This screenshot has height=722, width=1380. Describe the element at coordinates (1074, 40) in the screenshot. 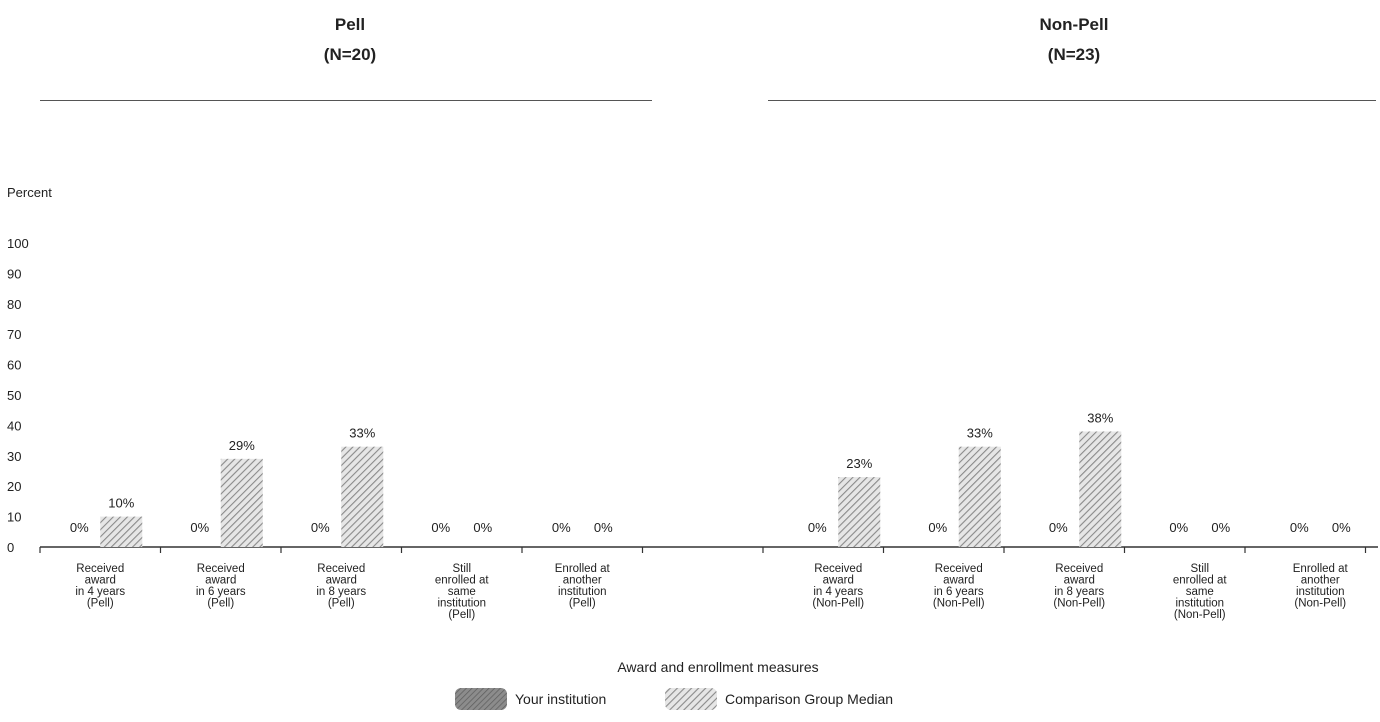

I see `group-header-non-pell: Non-Pell (N=23)` at that location.